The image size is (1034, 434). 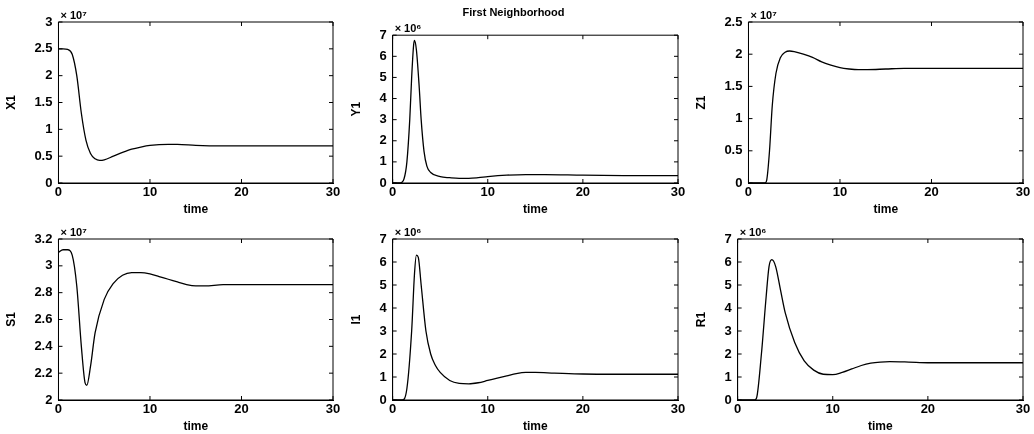 I want to click on y-axis-title: Y1, so click(x=355, y=109).